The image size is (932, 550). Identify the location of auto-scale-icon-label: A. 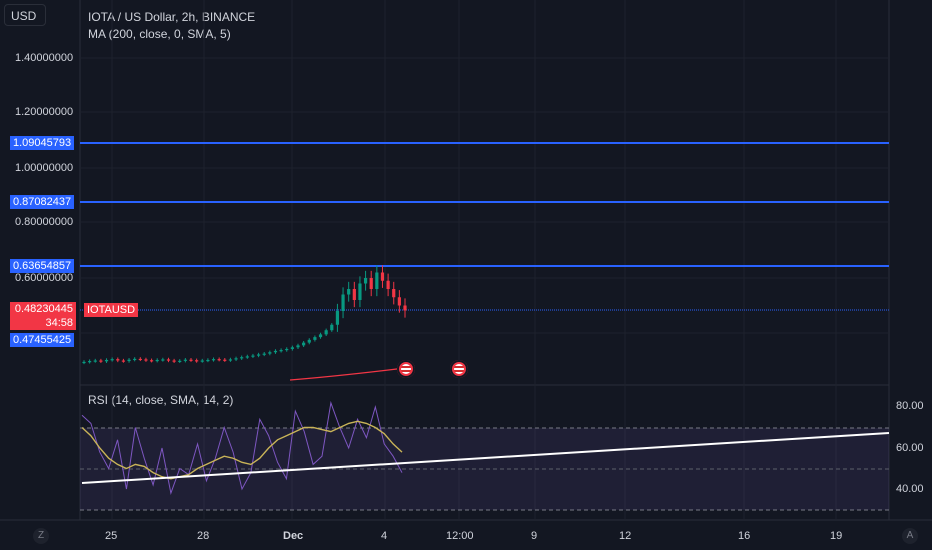
(910, 535).